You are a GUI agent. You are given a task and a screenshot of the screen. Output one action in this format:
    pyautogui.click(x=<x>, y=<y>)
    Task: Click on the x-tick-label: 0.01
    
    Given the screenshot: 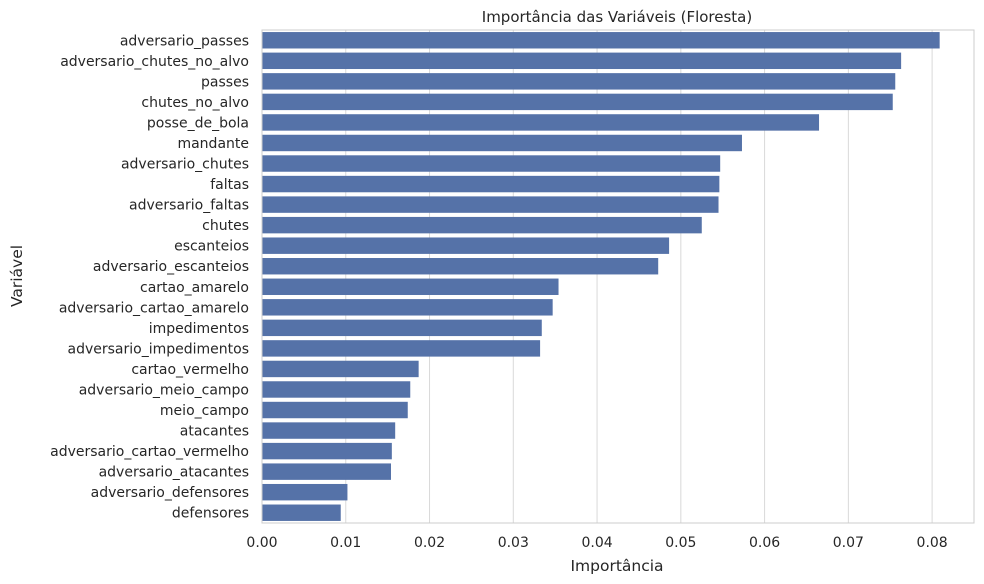 What is the action you would take?
    pyautogui.click(x=345, y=543)
    